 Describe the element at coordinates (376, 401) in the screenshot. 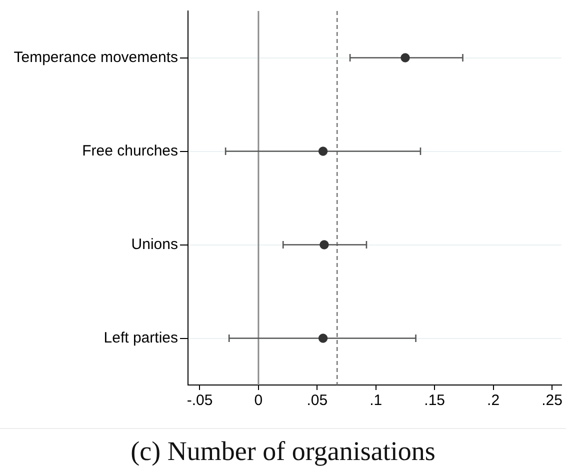

I see `x-tick-label: .1` at that location.